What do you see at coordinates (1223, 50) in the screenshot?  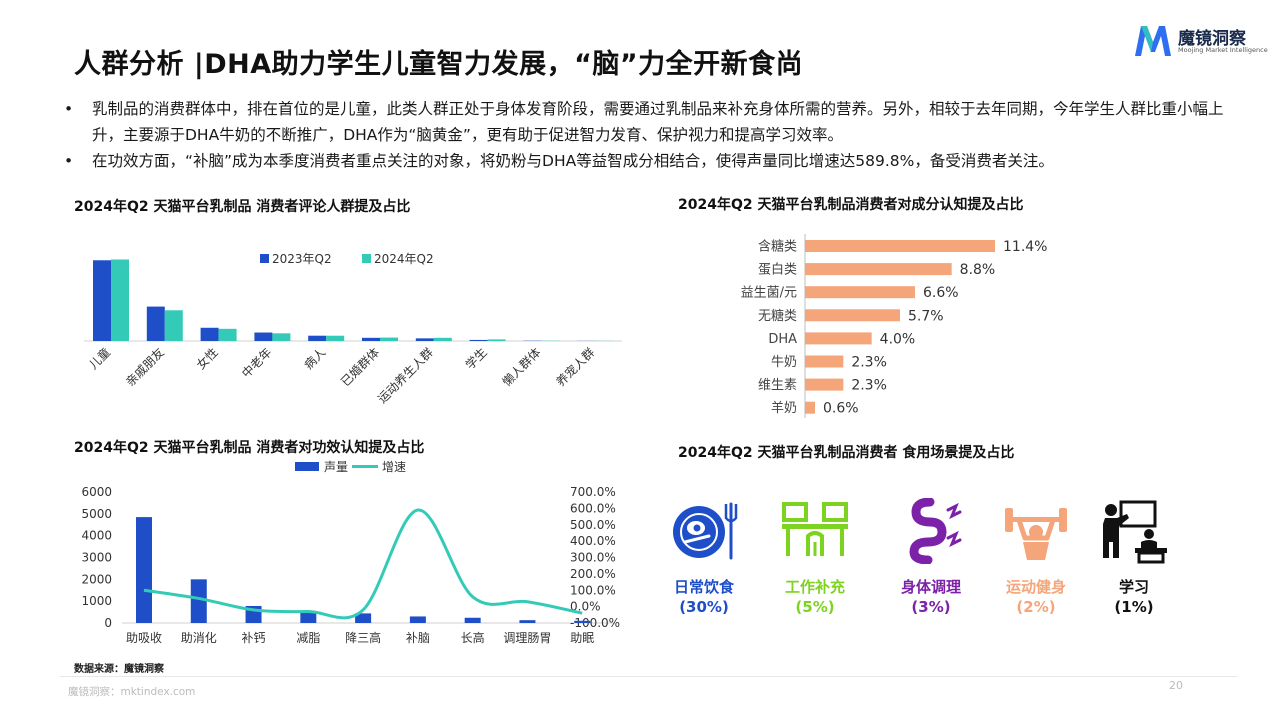 I see `logo-subtitle: Moojing Market Intelligence` at bounding box center [1223, 50].